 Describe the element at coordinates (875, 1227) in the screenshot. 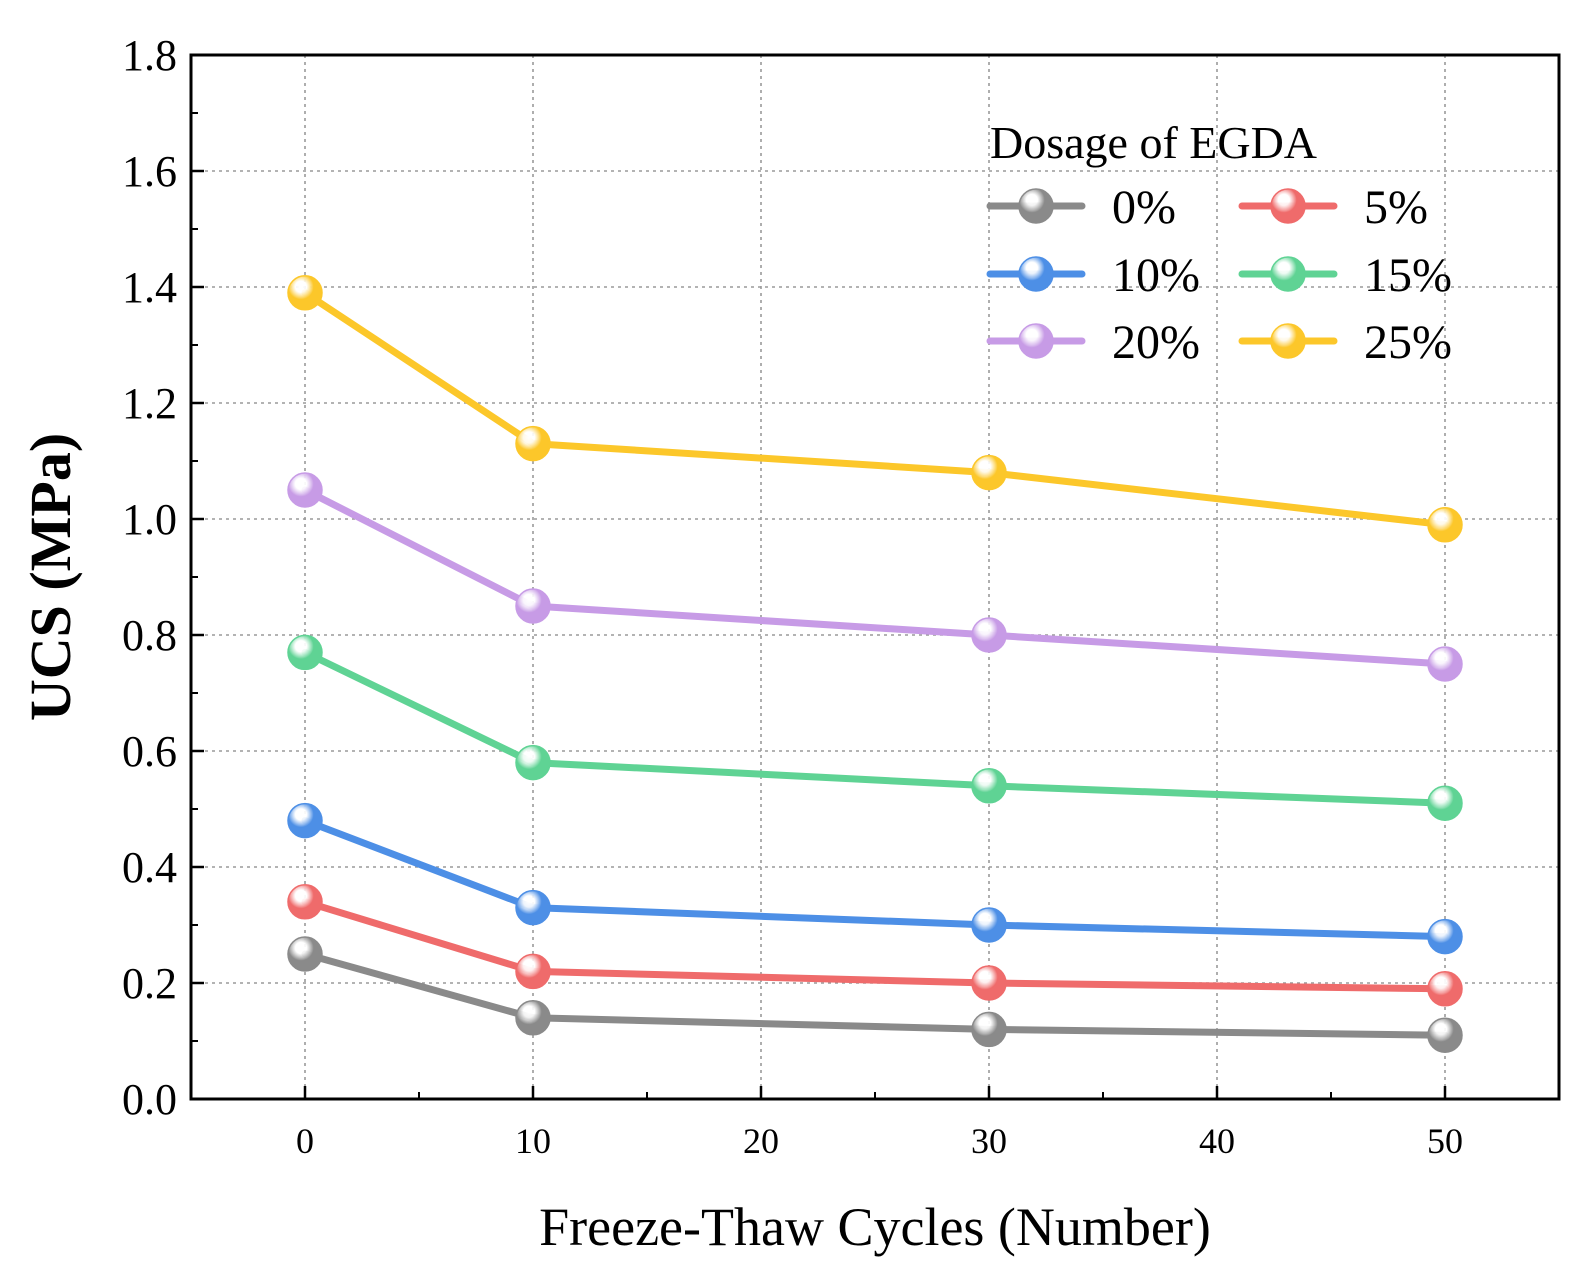

I see `x-axis-title: Freeze-Thaw Cycles (Number)` at that location.